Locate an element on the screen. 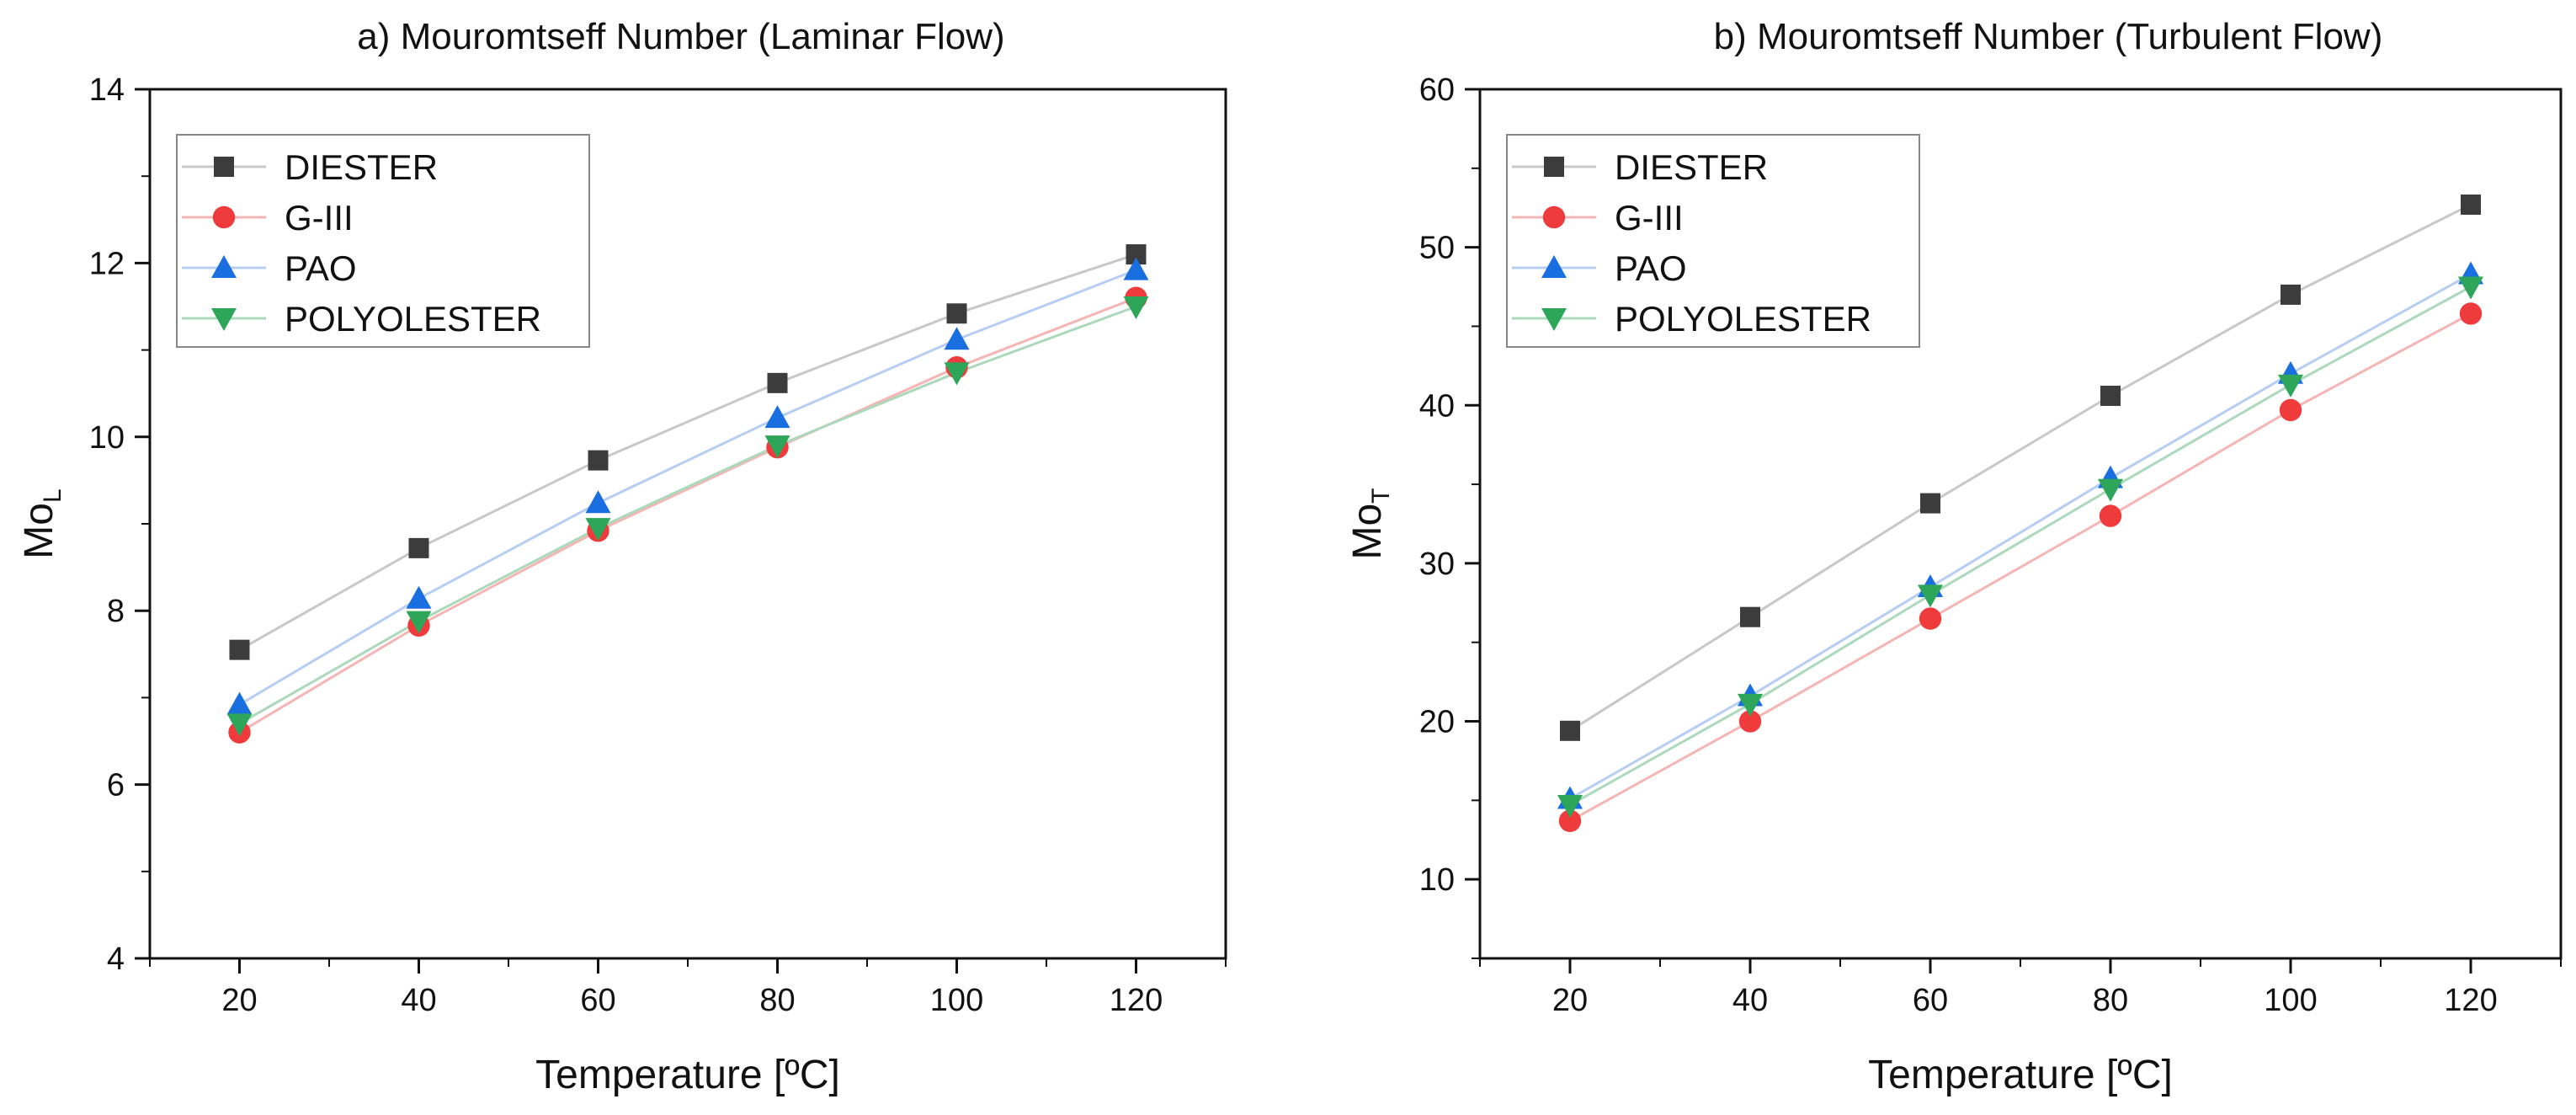  y-axis-label-b: MoT is located at coordinates (1370, 523).